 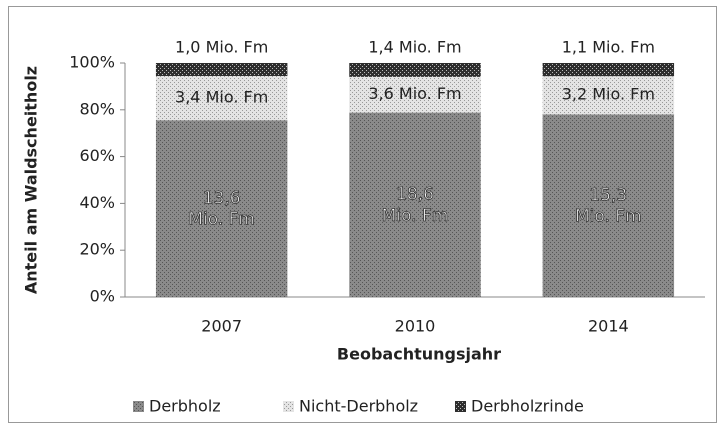 I want to click on x-tick-label: 2014, so click(x=608, y=326).